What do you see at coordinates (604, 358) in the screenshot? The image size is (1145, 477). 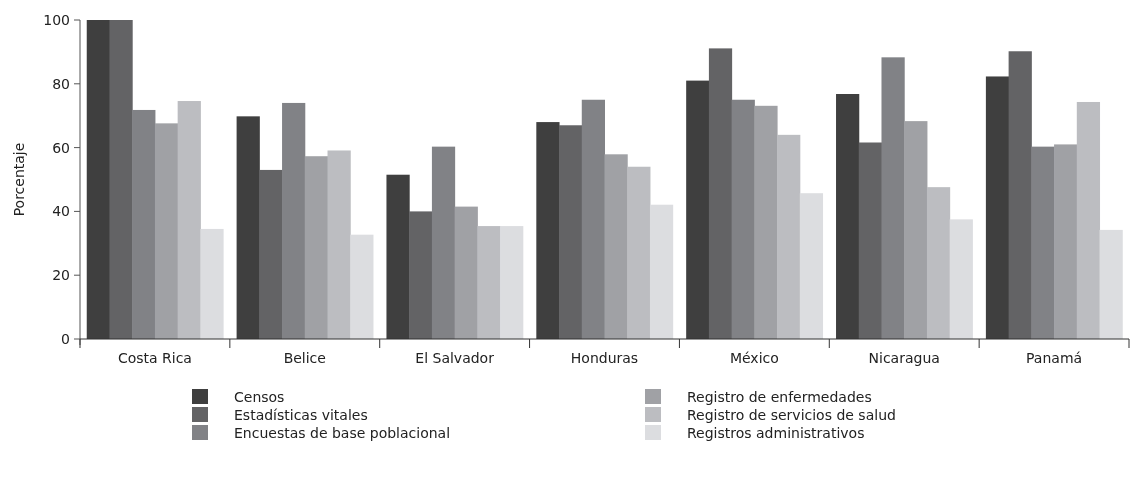 I see `x-tick-label: Honduras` at bounding box center [604, 358].